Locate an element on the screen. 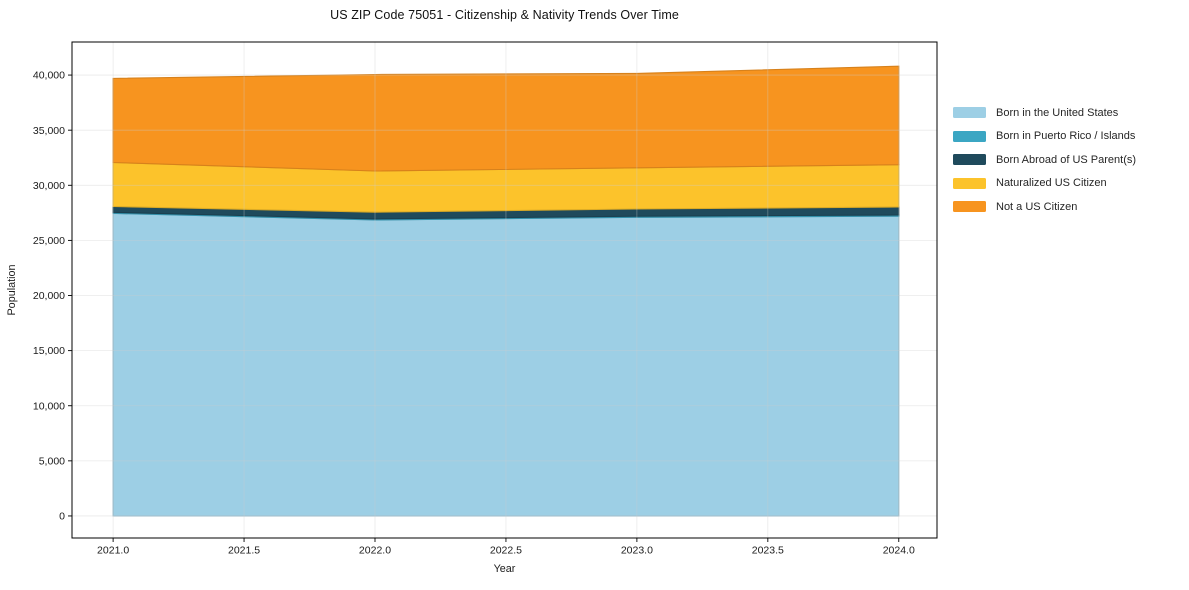 Image resolution: width=1189 pixels, height=590 pixels. y-tick-label: 5,000 is located at coordinates (52, 461).